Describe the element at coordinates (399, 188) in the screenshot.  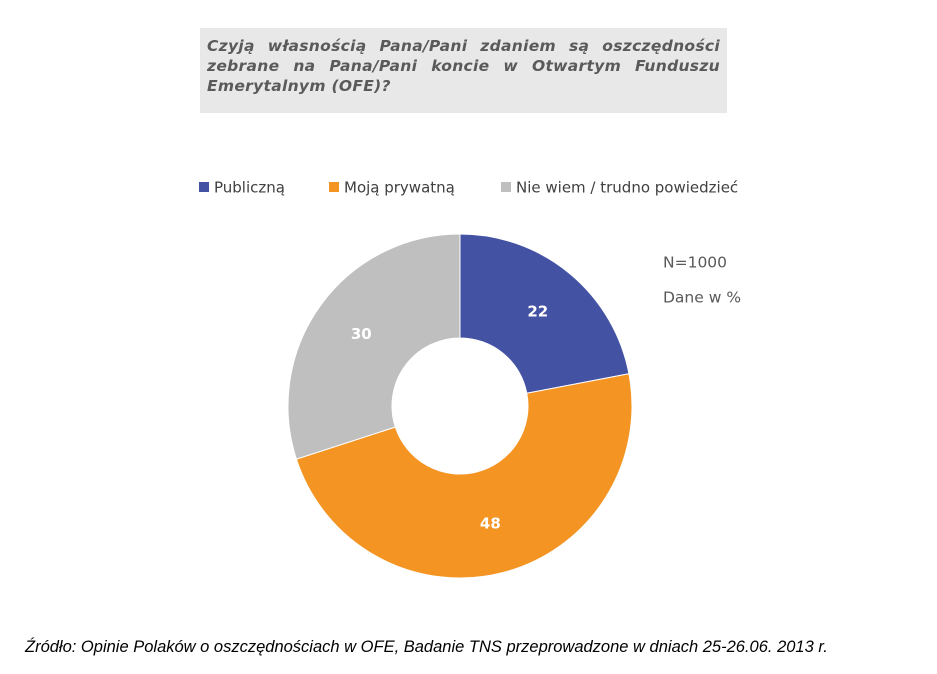
I see `legend-label: Moją prywatną` at that location.